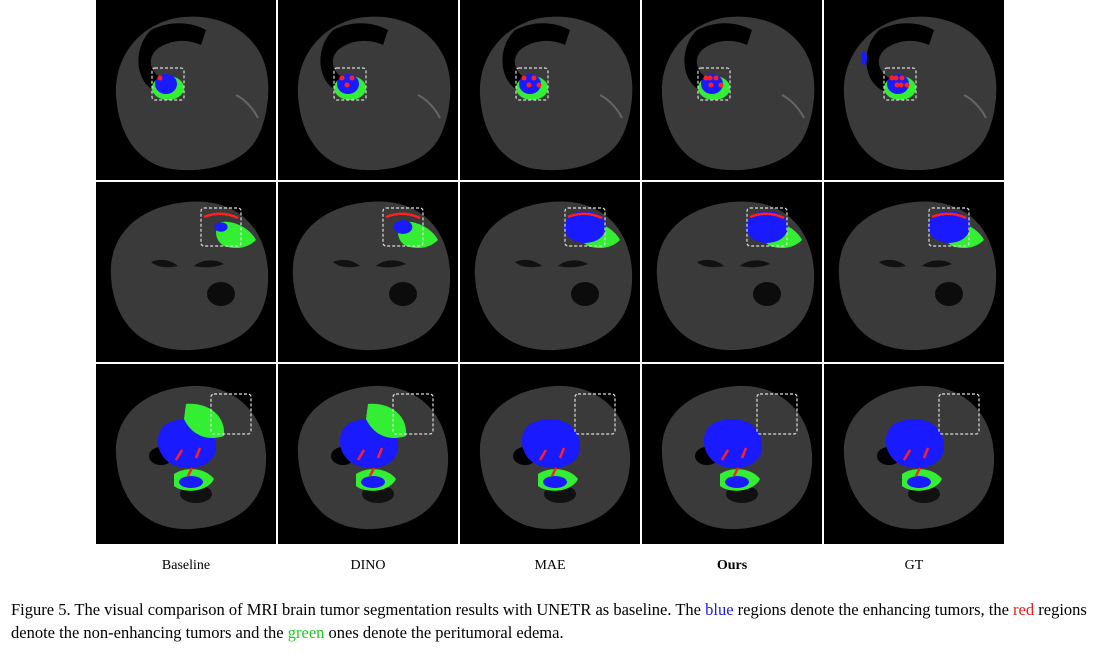 This screenshot has width=1100, height=654. I want to click on mri-tile-row1-dino, so click(368, 90).